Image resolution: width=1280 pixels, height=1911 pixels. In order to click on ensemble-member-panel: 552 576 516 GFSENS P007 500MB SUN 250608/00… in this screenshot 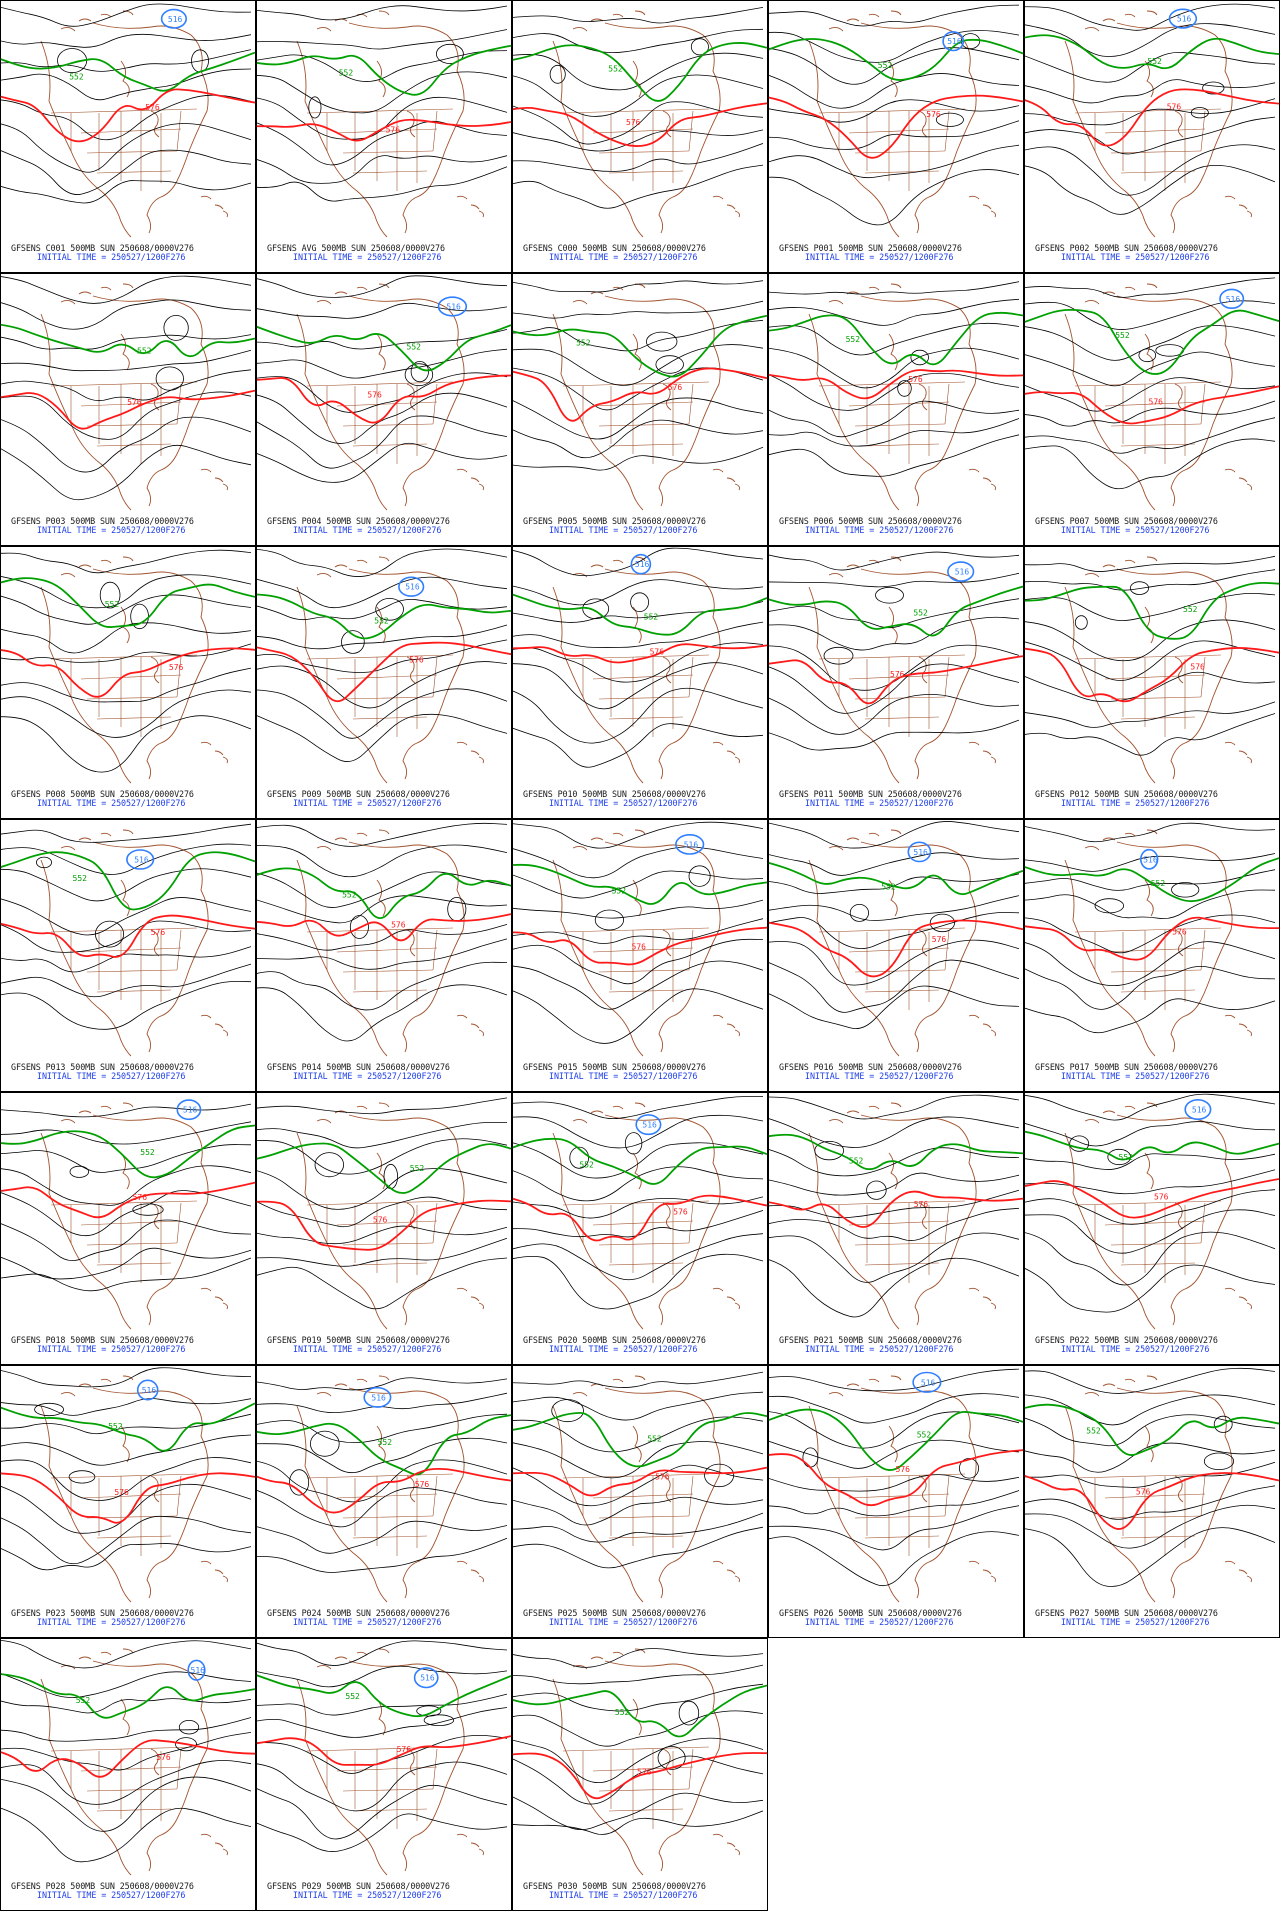, I will do `click(1152, 409)`.